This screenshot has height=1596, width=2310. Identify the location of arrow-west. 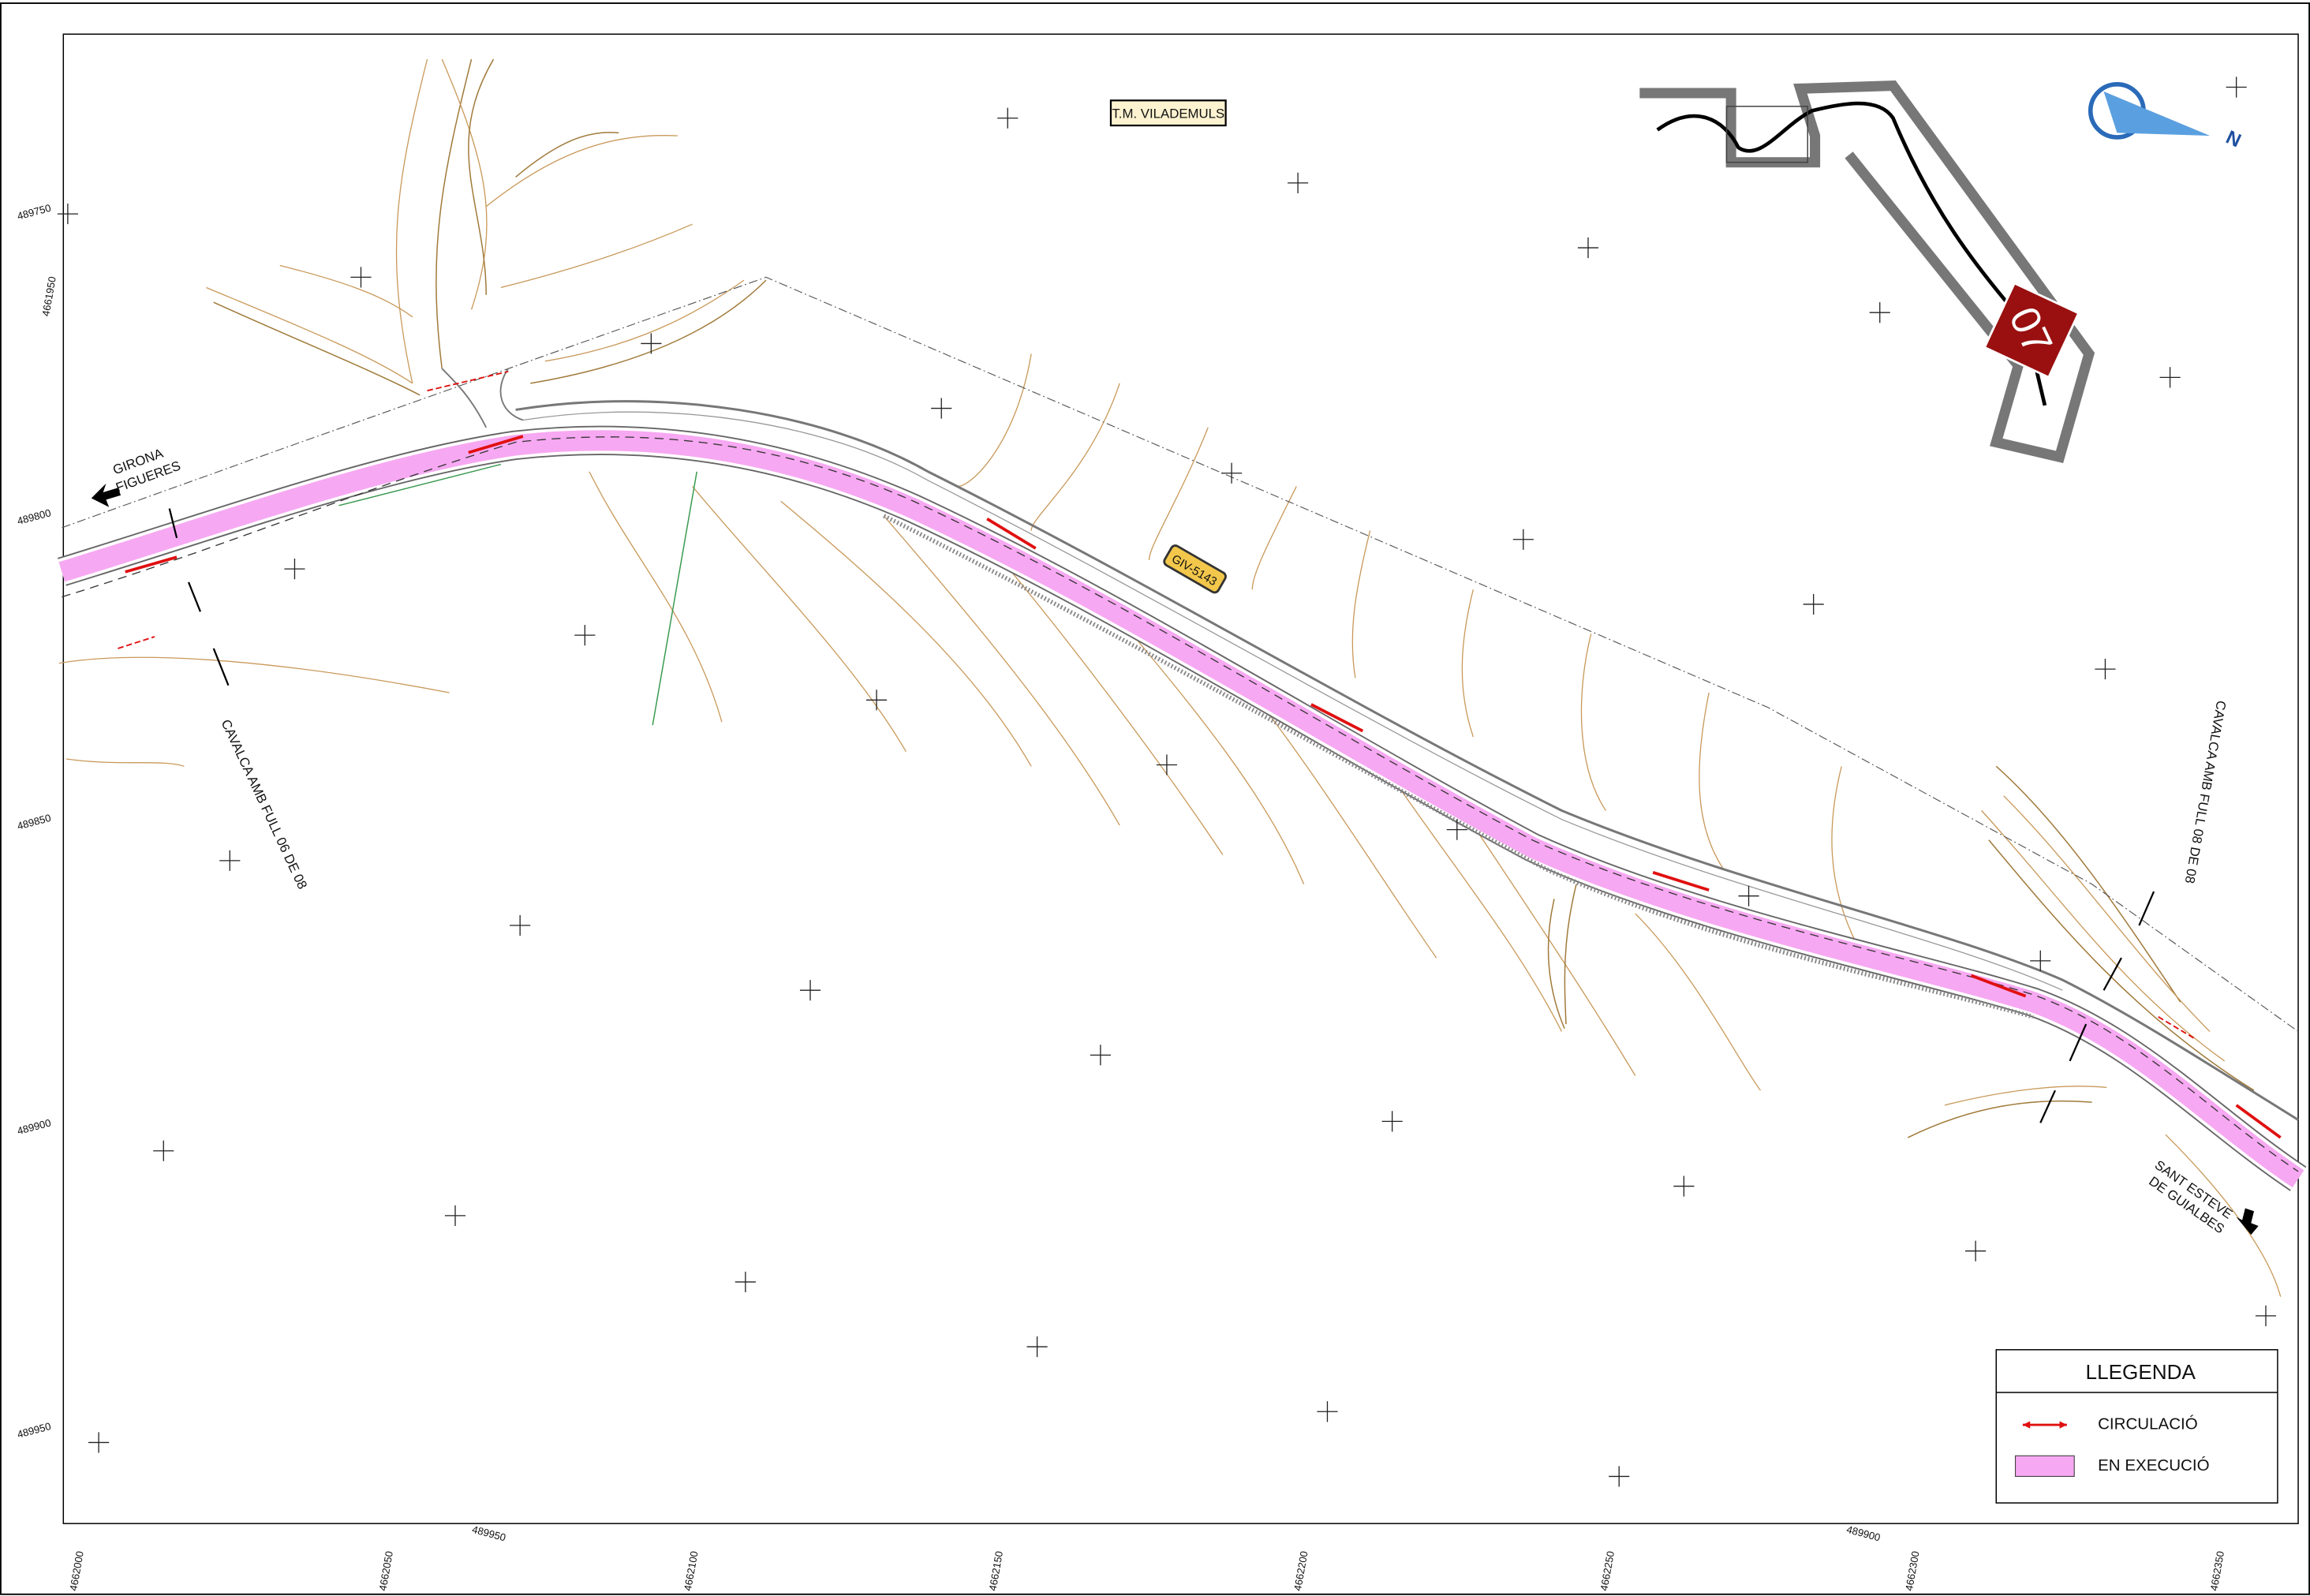
(106, 495).